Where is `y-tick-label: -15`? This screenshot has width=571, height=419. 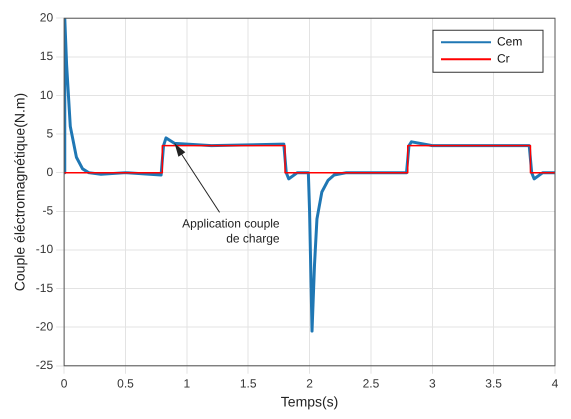 y-tick-label: -15 is located at coordinates (45, 287).